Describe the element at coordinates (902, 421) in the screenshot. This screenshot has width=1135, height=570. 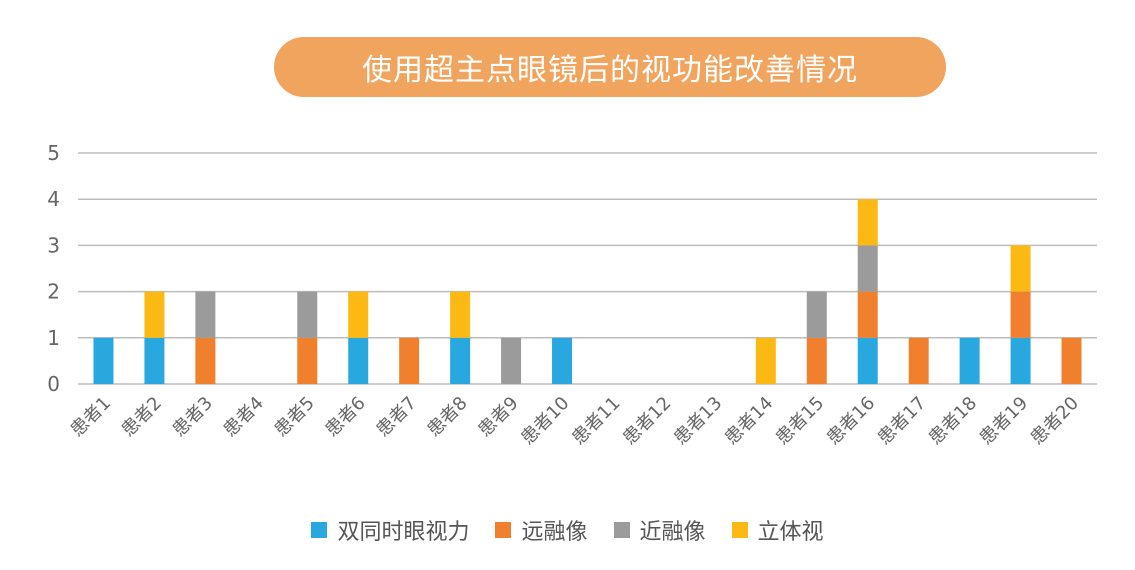
I see `x-tick-label: 患者17` at that location.